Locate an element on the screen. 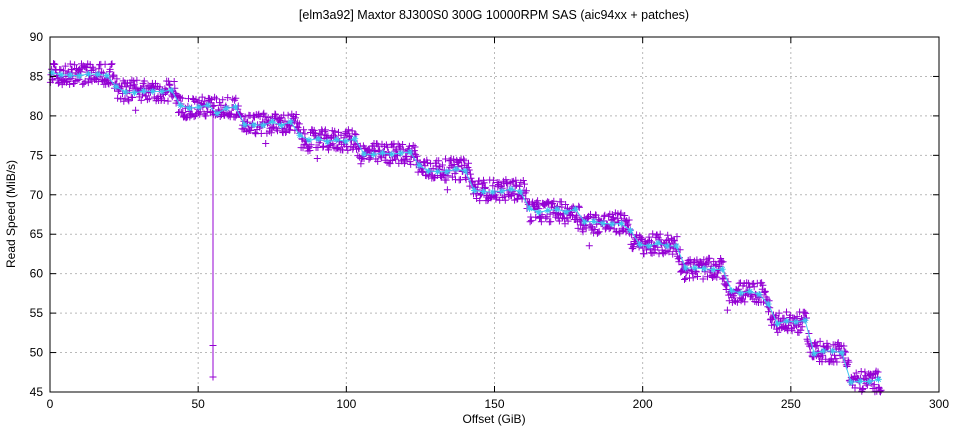 Image resolution: width=960 pixels, height=432 pixels. y-tick-label: 60 is located at coordinates (37, 274).